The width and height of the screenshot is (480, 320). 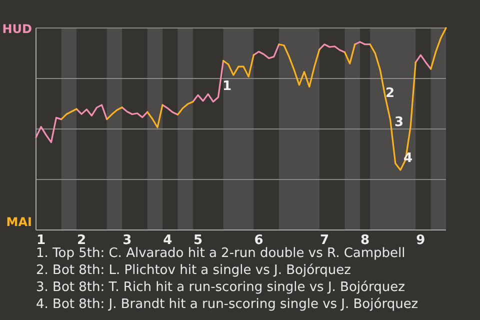 I want to click on text: 3. Bot 8th: T. Rich hit a run-scoring single vs J. Bojórquez, so click(x=221, y=287).